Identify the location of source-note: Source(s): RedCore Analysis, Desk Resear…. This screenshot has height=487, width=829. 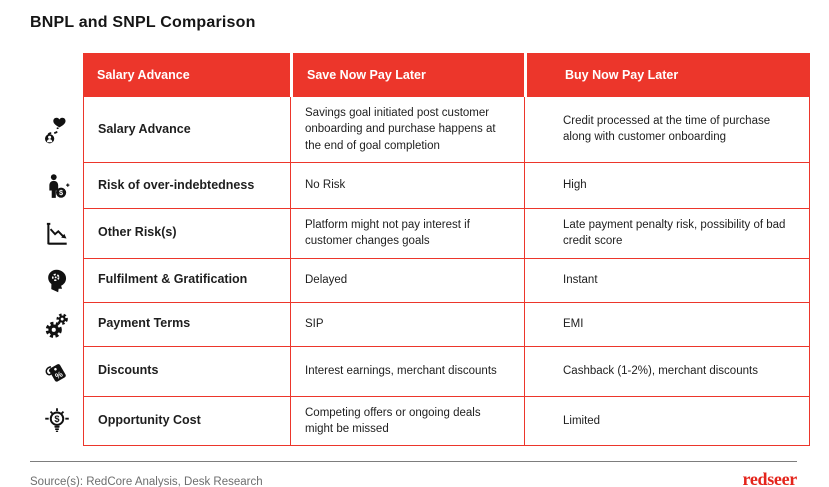
(146, 481).